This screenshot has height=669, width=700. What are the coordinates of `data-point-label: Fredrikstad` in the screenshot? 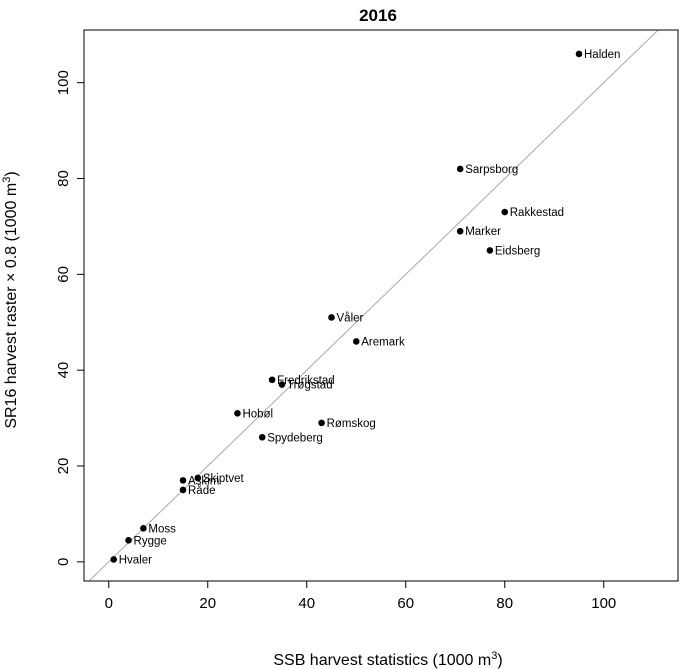 It's located at (306, 381).